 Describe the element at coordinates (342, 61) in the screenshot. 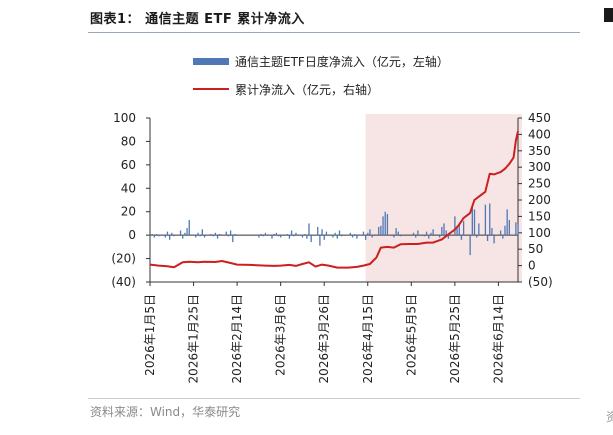

I see `legend-bar-label: 通信主题ETF日度净流入（亿元，左轴）` at that location.